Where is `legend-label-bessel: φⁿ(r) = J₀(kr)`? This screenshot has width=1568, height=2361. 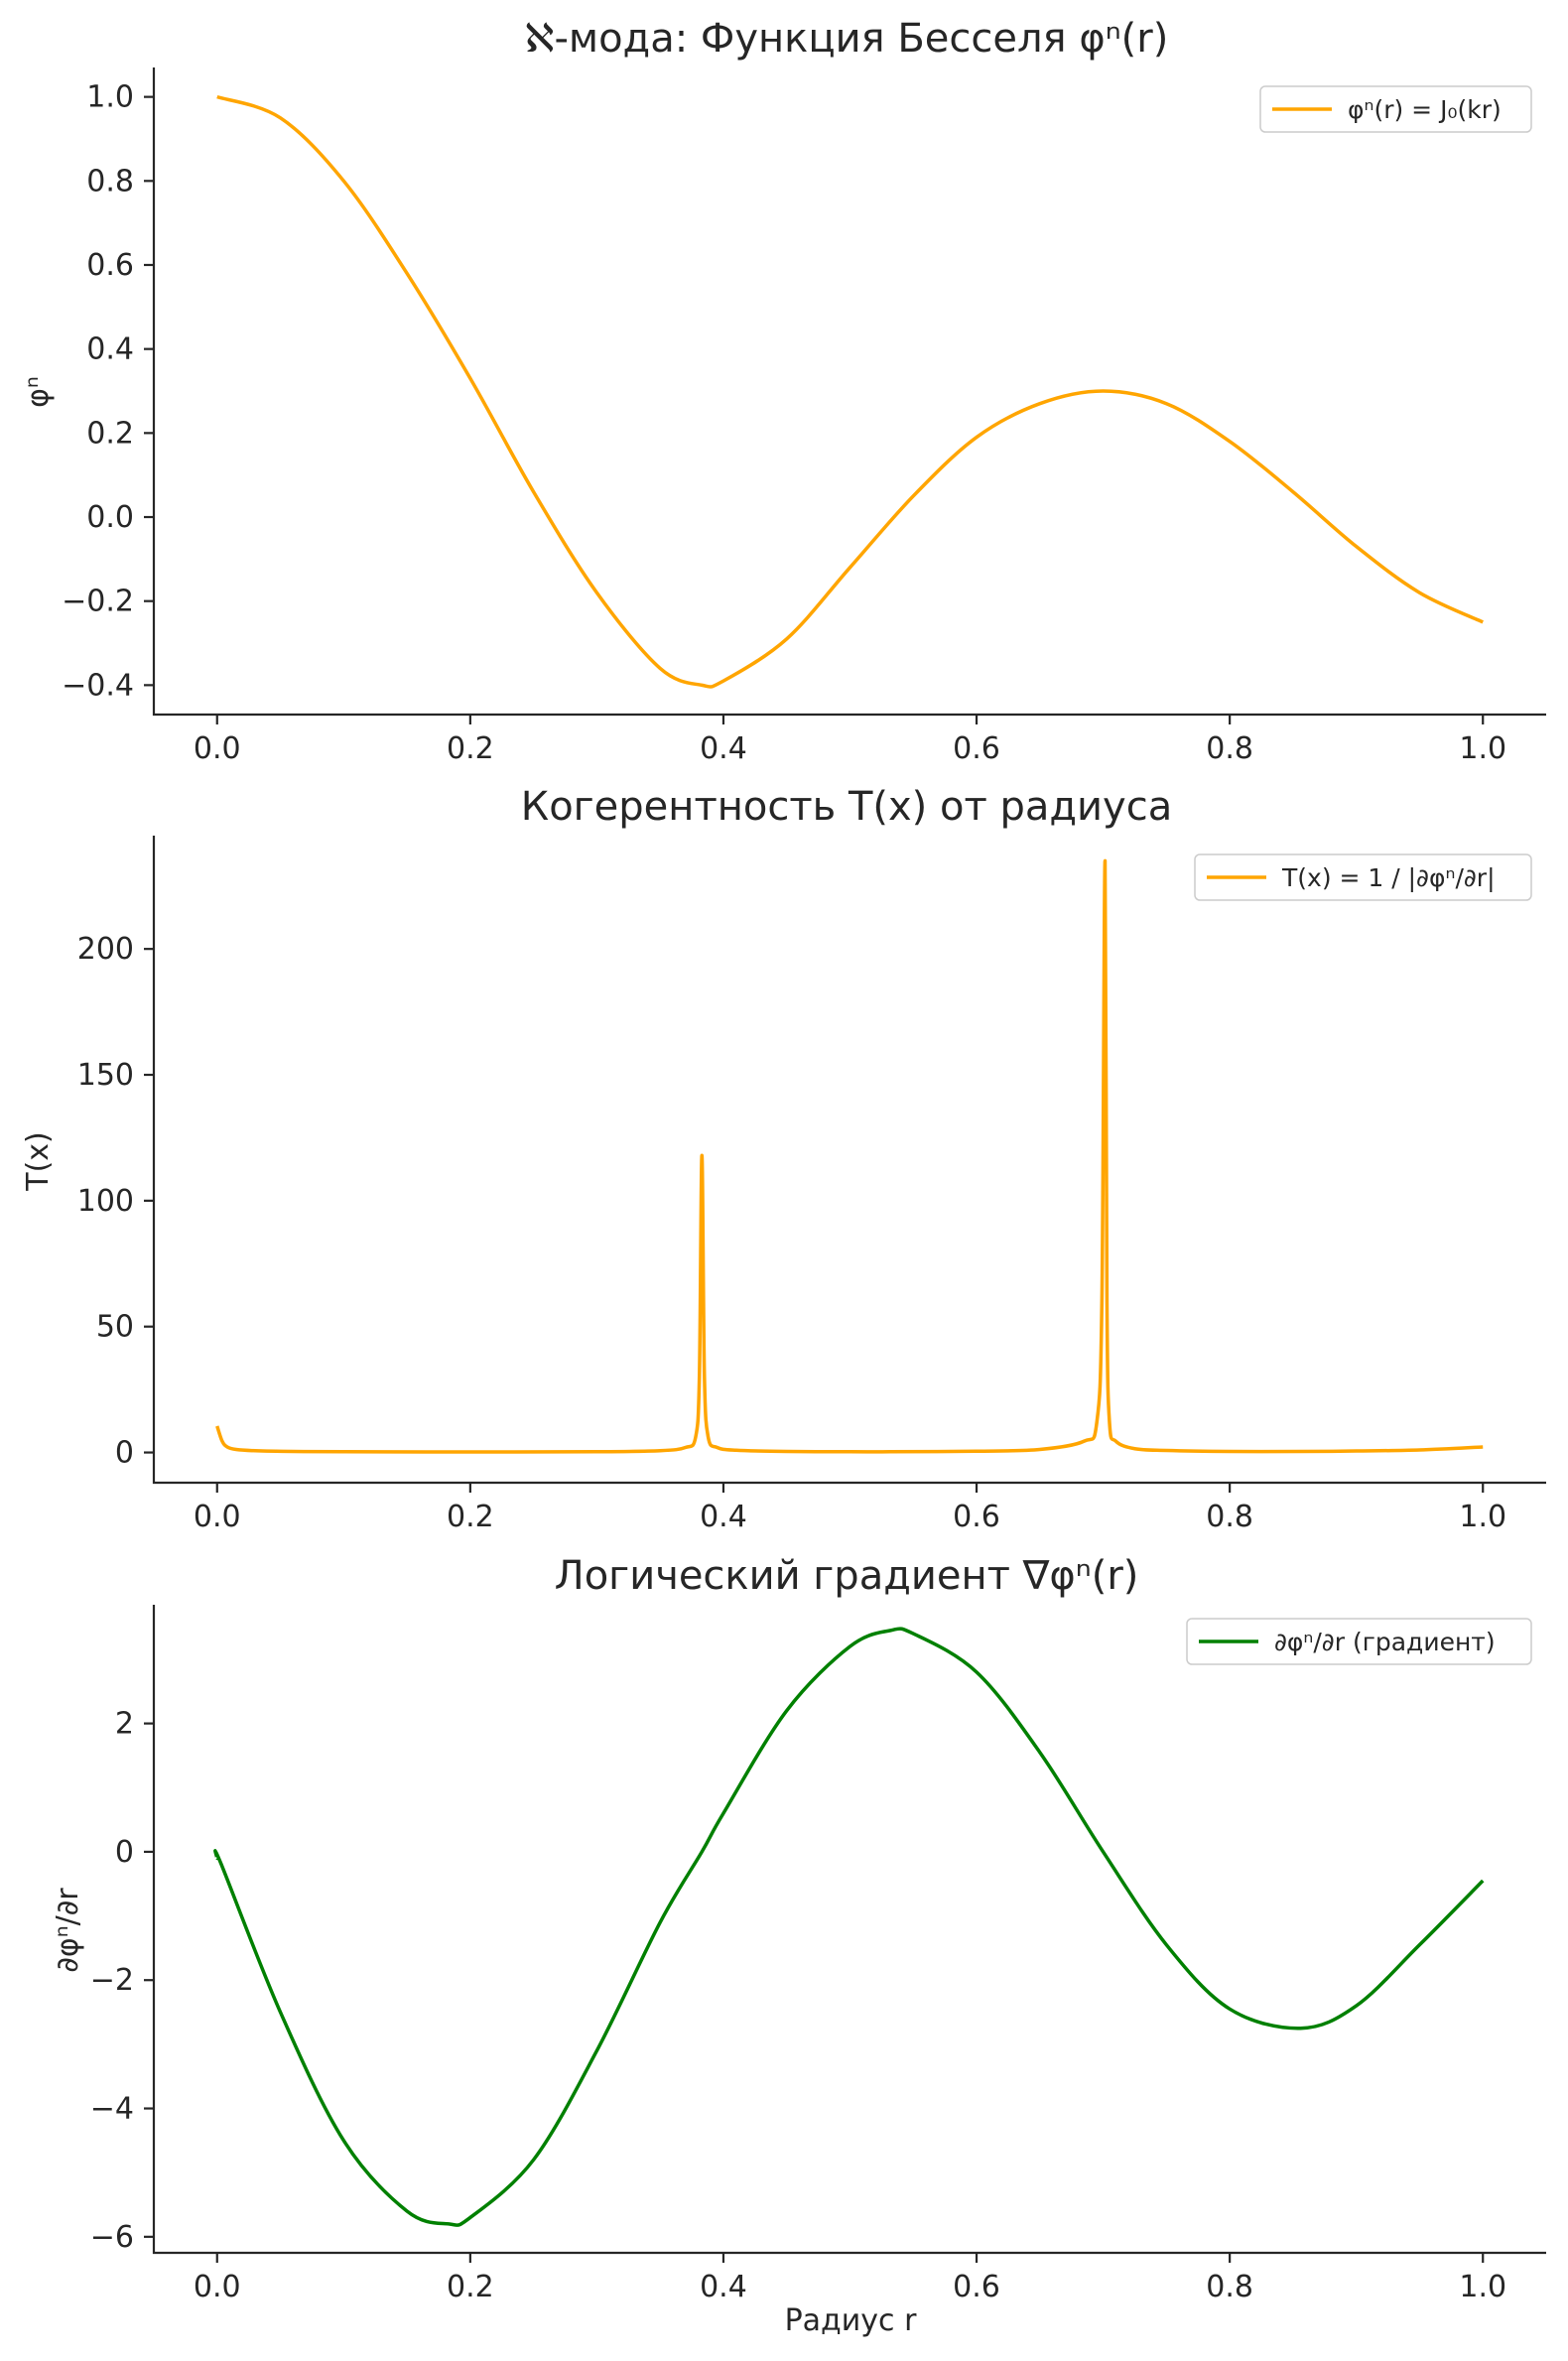 legend-label-bessel: φⁿ(r) = J₀(kr) is located at coordinates (1425, 109).